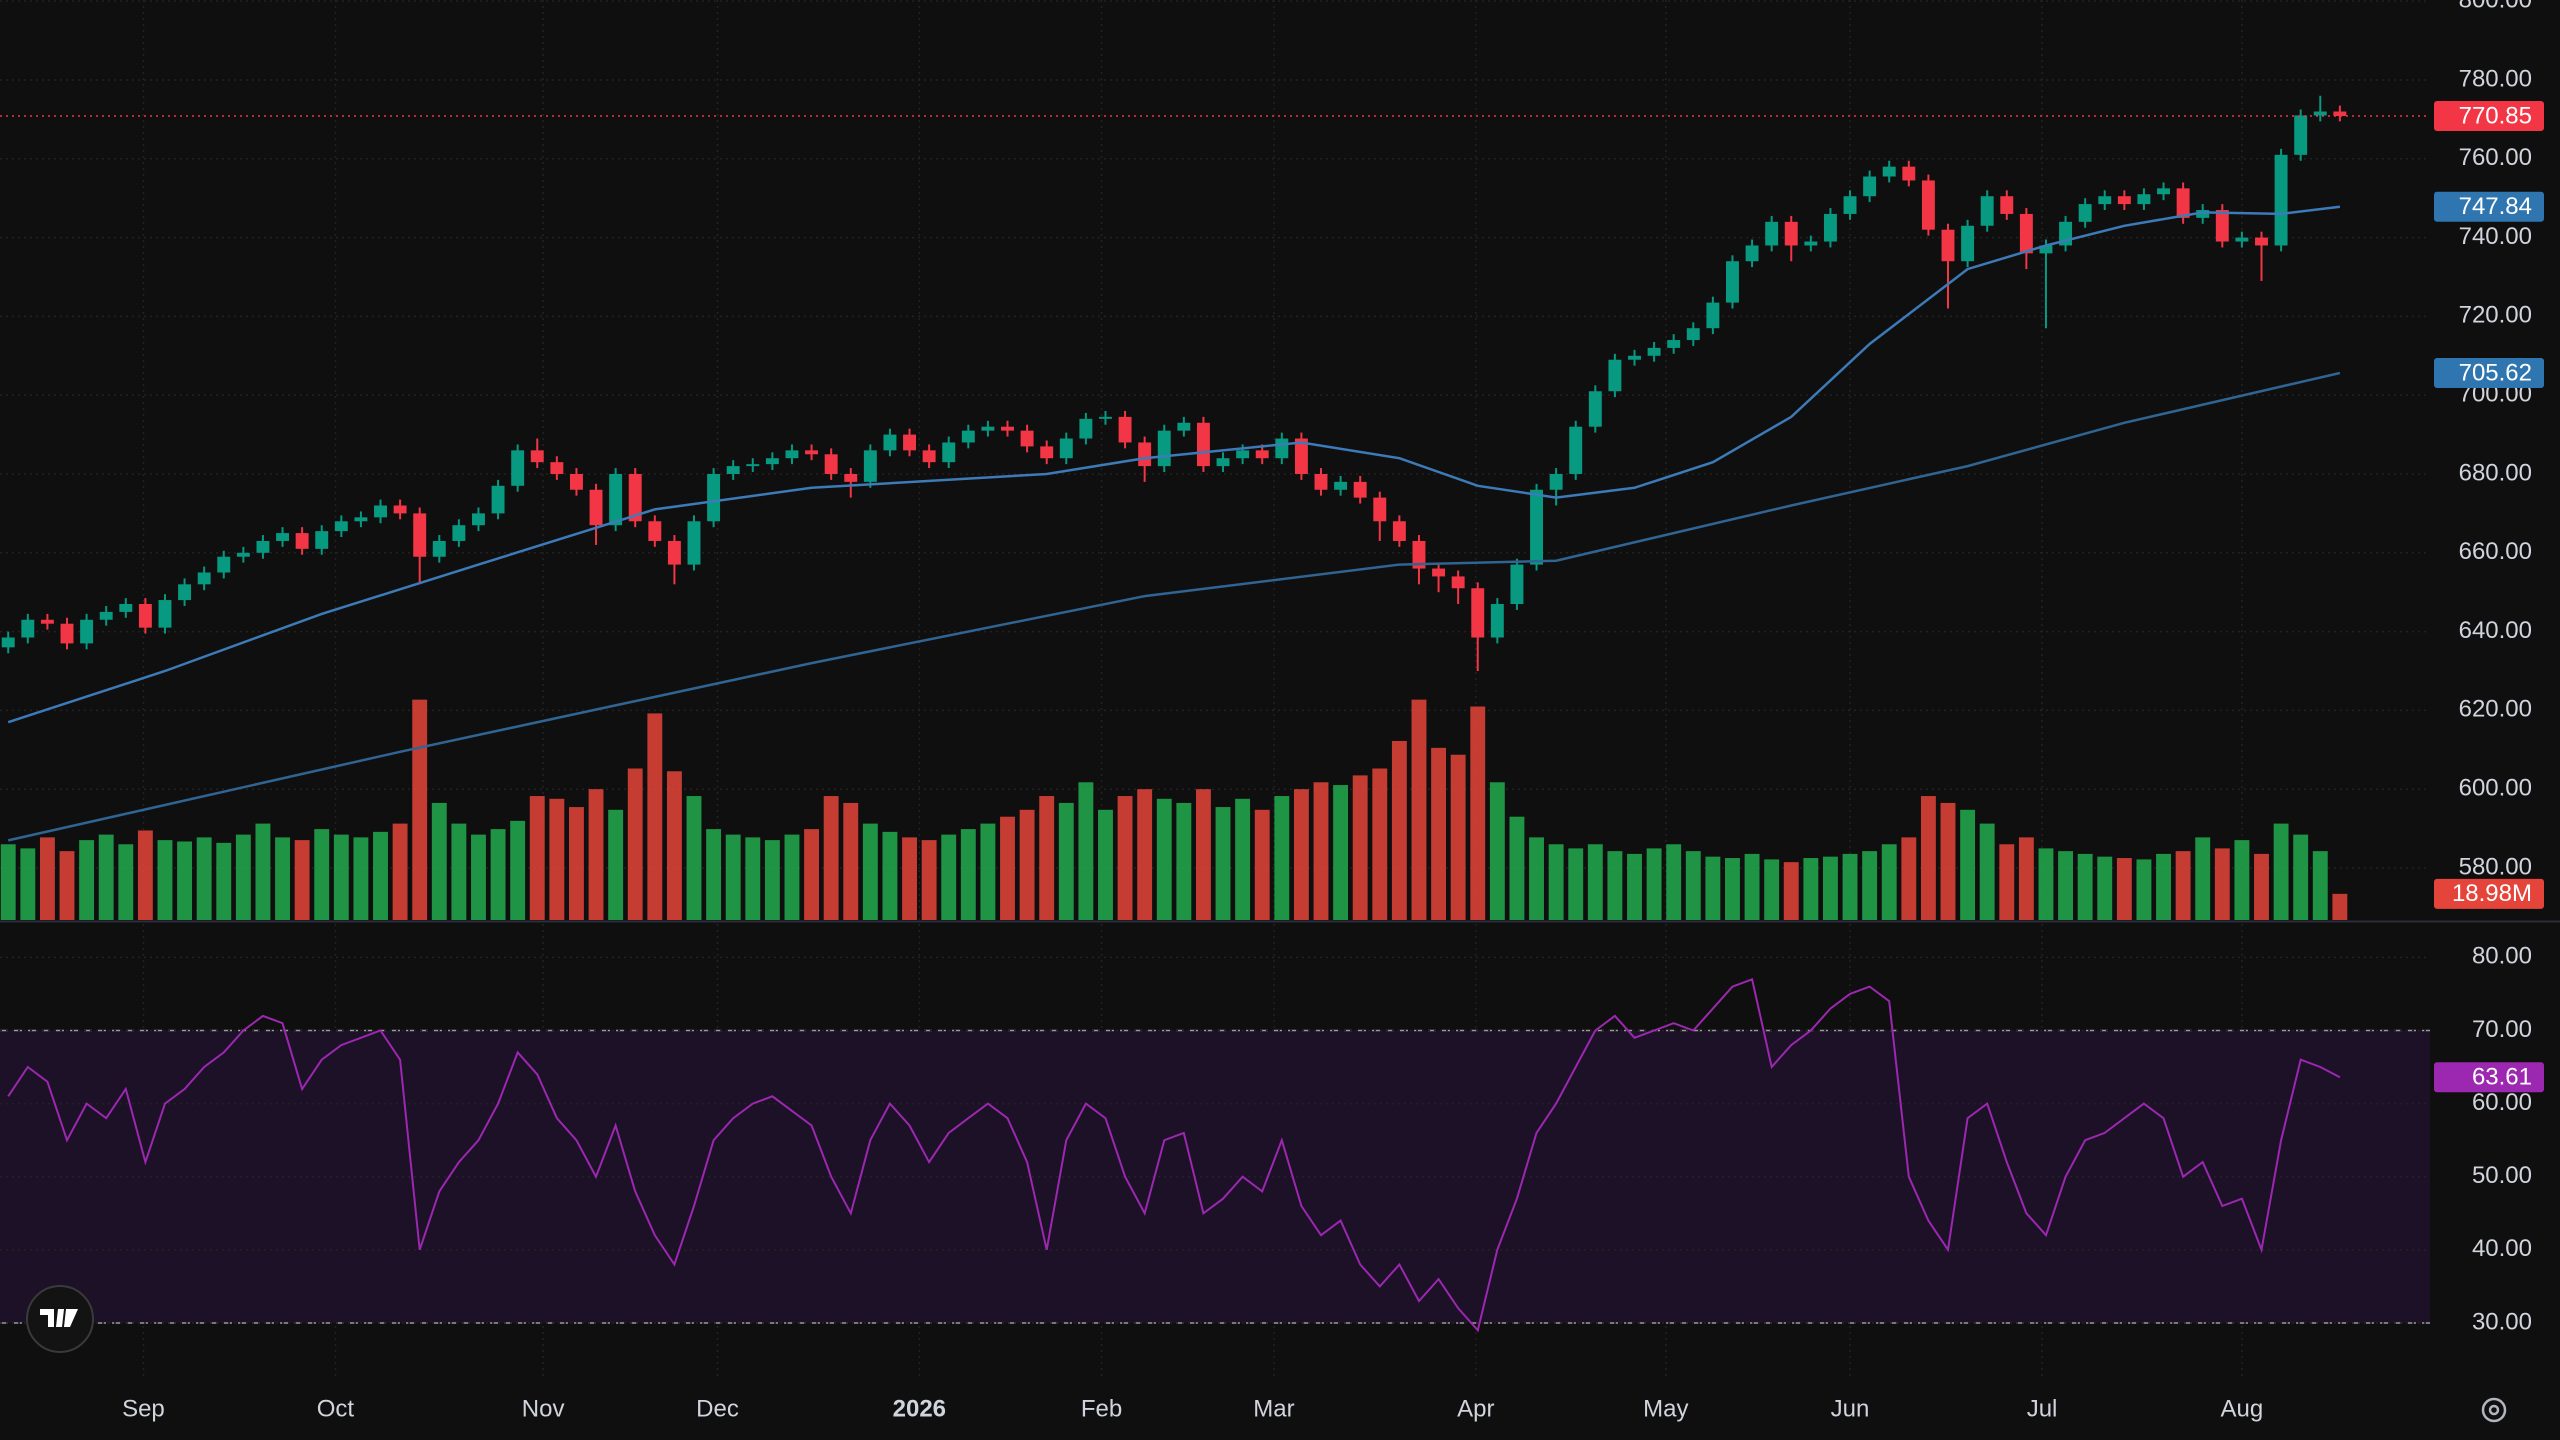 The image size is (2560, 1440). I want to click on y-tick-label: 760.00, so click(2495, 157).